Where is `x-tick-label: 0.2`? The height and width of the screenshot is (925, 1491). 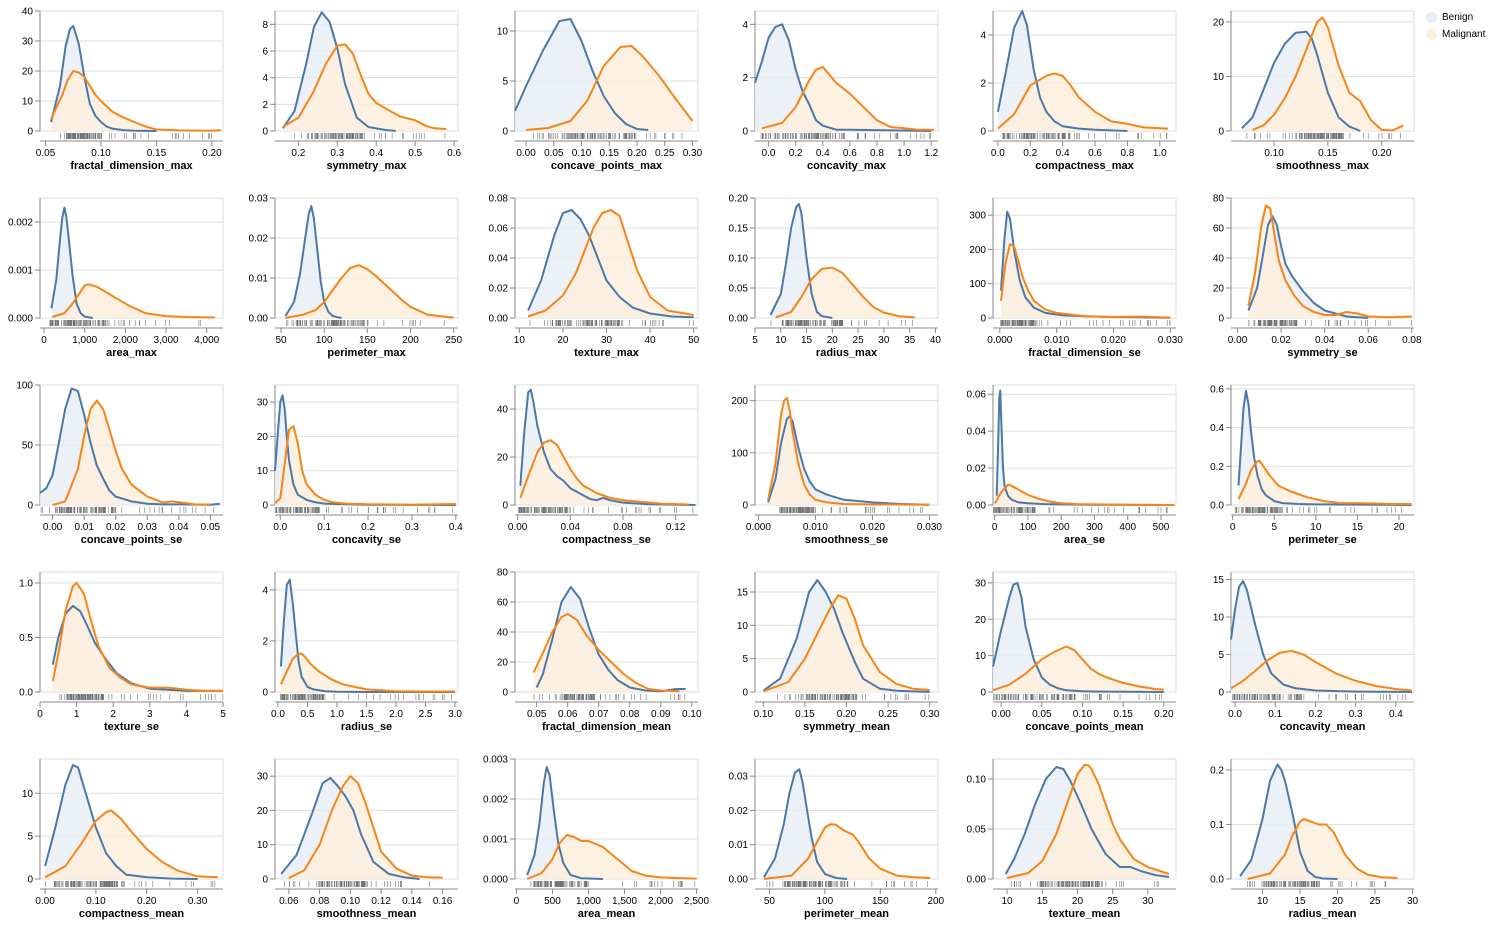
x-tick-label: 0.2 is located at coordinates (368, 527).